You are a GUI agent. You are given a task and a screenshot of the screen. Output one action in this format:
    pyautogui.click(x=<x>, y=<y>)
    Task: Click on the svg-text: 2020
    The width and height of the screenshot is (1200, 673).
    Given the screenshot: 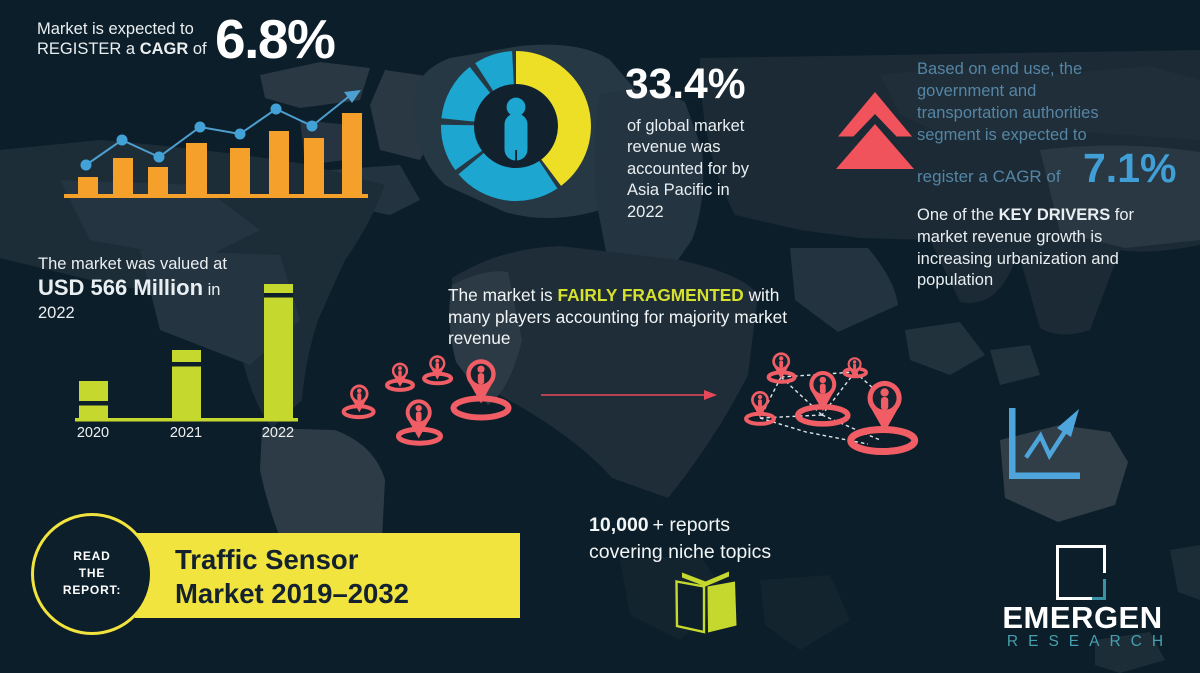 What is the action you would take?
    pyautogui.click(x=93, y=433)
    